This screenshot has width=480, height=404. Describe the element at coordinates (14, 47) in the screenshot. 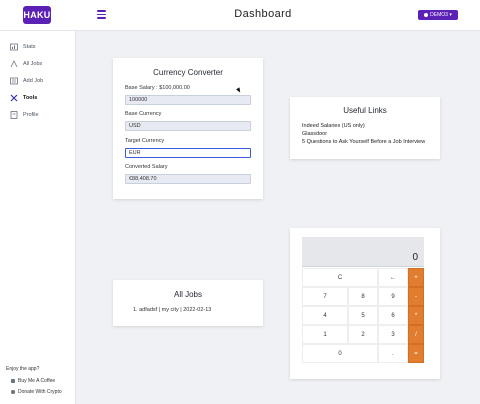

I see `stats-icon` at that location.